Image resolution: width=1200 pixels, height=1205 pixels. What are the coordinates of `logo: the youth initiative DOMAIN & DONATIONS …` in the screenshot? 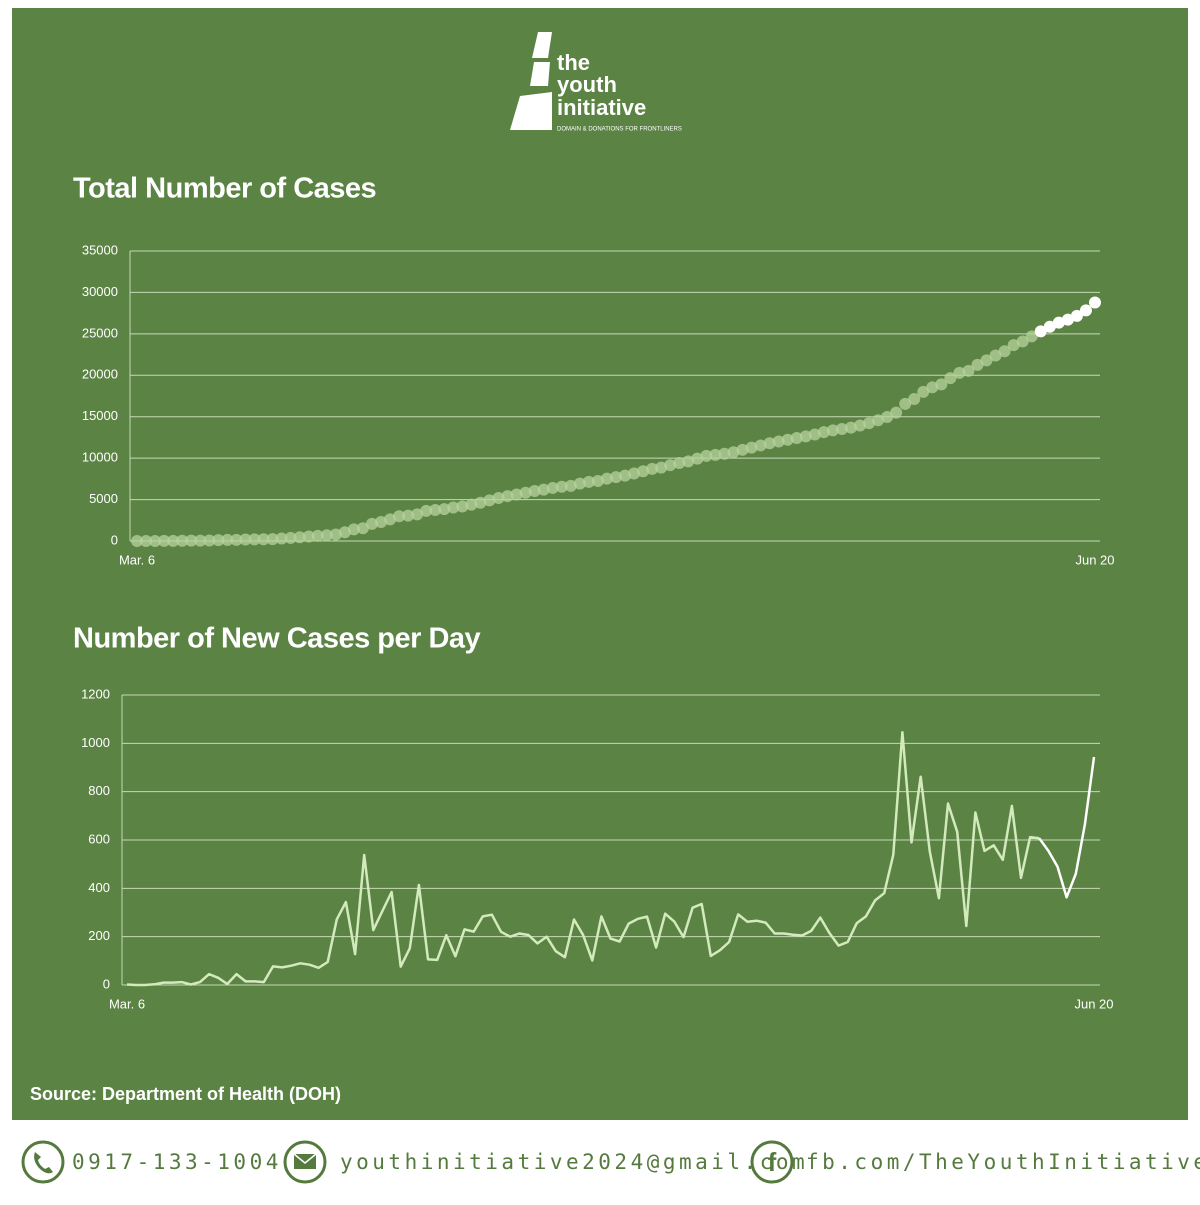 It's located at (596, 82).